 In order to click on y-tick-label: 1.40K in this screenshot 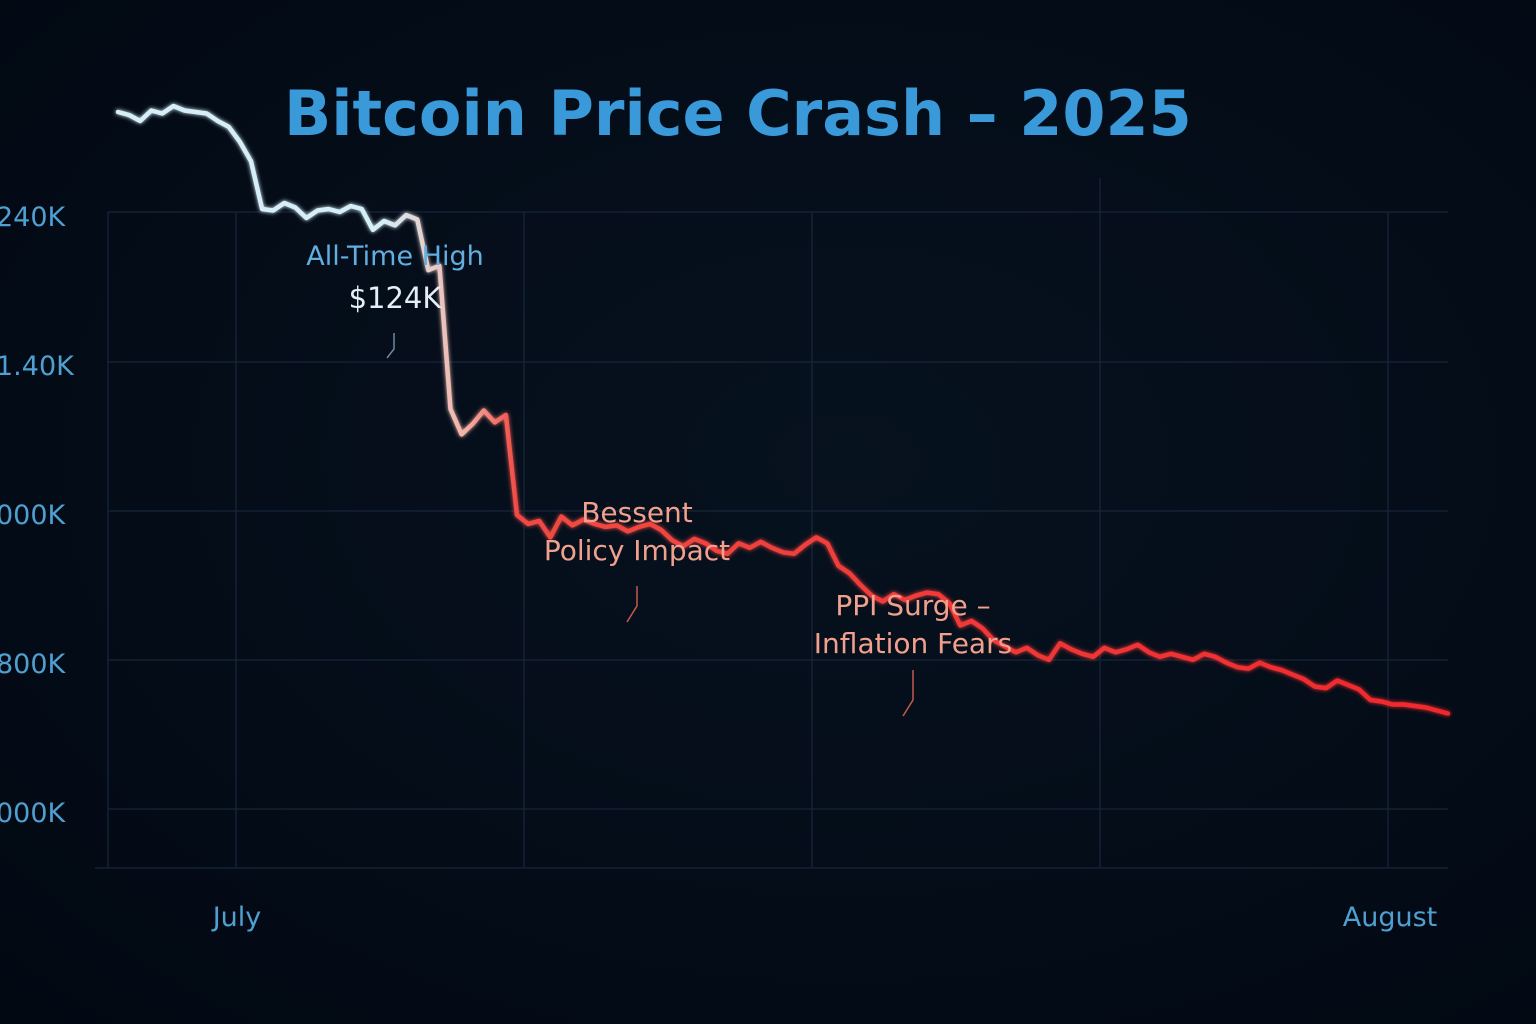, I will do `click(37, 366)`.